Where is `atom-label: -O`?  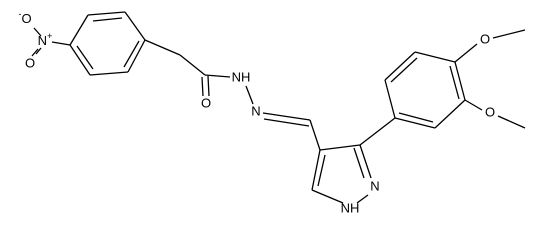
atom-label: -O is located at coordinates (24, 17).